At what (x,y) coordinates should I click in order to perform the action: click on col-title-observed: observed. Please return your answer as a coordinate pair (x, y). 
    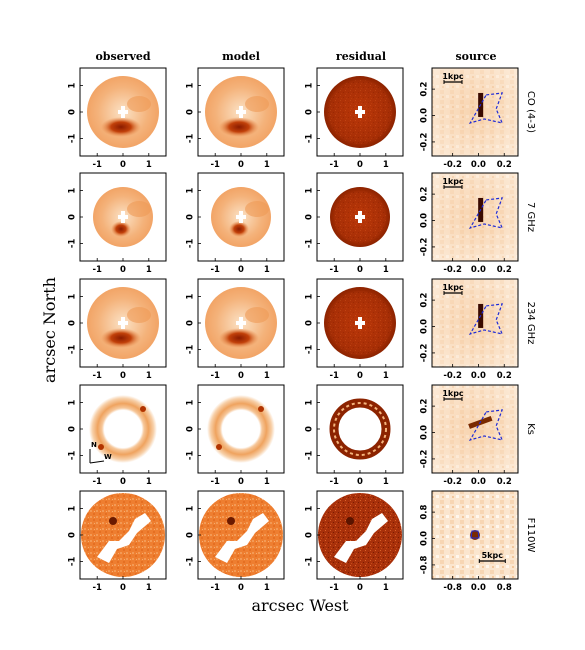
    Looking at the image, I should click on (122, 56).